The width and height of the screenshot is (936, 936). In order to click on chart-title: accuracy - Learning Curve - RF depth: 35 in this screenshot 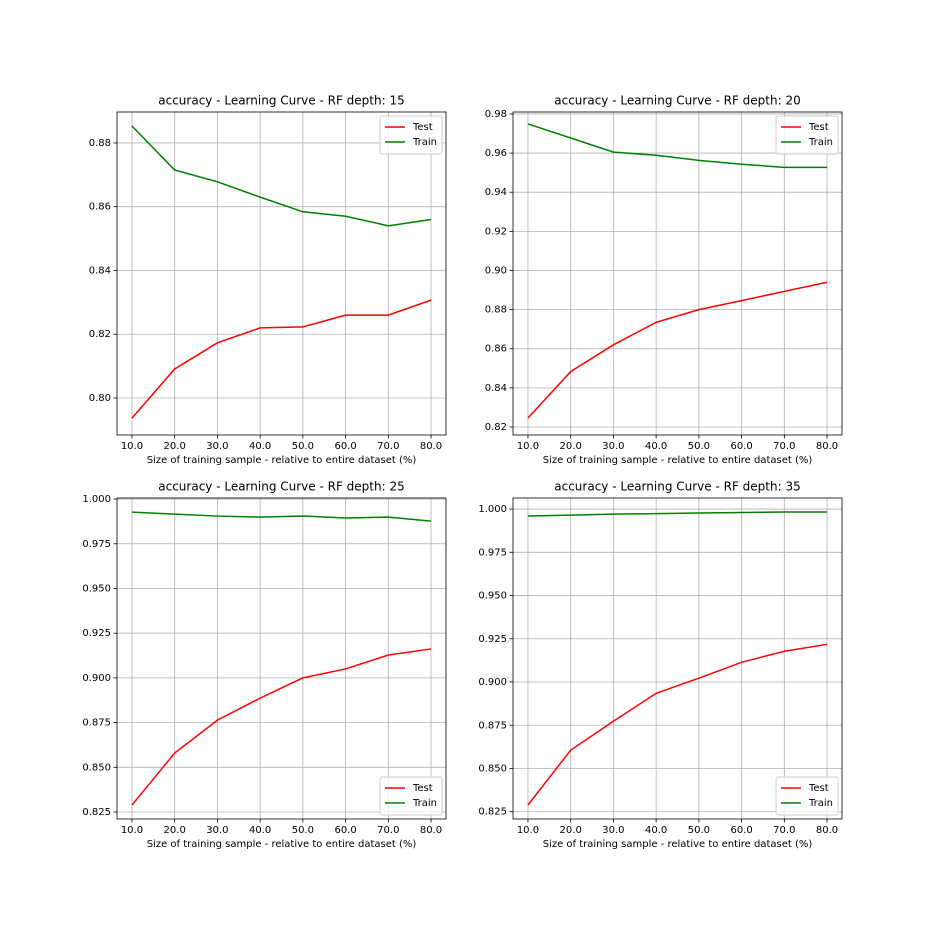, I will do `click(677, 487)`.